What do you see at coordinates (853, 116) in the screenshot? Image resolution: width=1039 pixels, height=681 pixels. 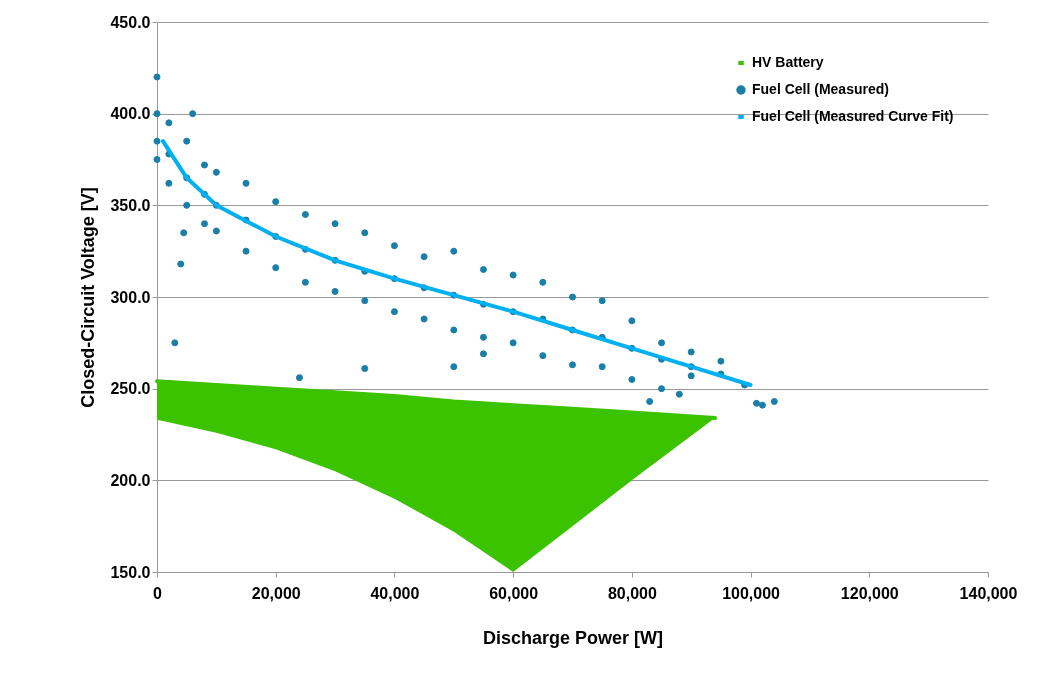 I see `legend-label: Fuel Cell (Measured Curve Fit)` at bounding box center [853, 116].